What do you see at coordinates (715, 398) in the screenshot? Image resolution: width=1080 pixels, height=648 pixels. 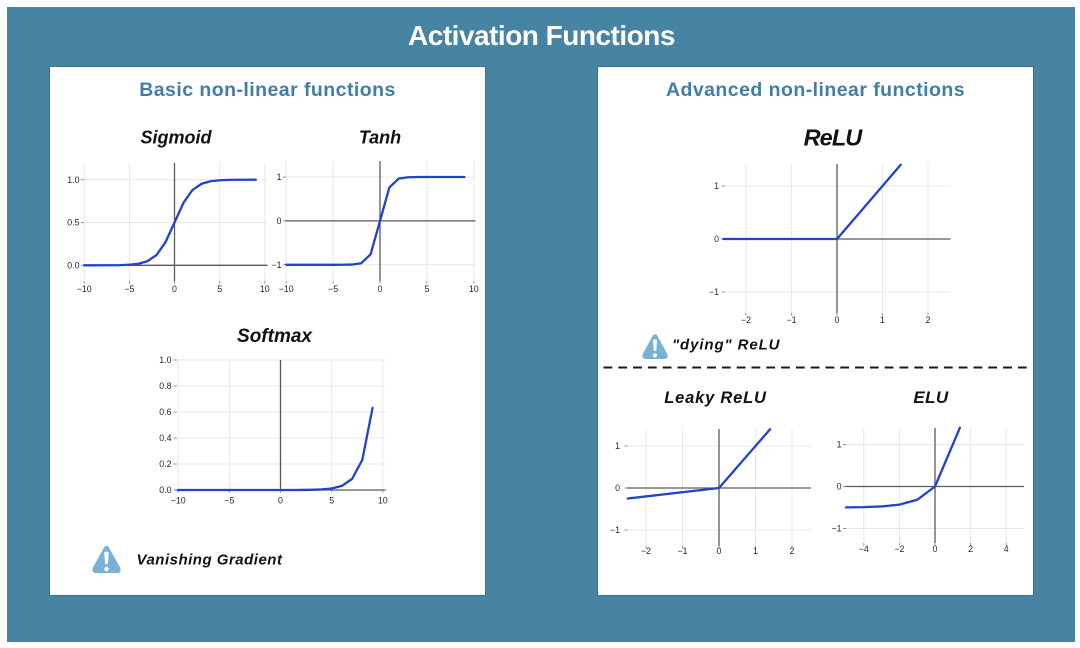 I see `svg-text: Leaky ReLU` at bounding box center [715, 398].